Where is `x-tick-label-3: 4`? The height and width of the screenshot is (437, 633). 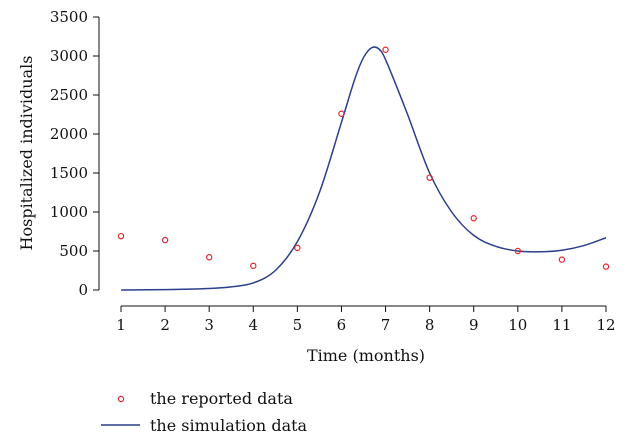
x-tick-label-3: 4 is located at coordinates (253, 325).